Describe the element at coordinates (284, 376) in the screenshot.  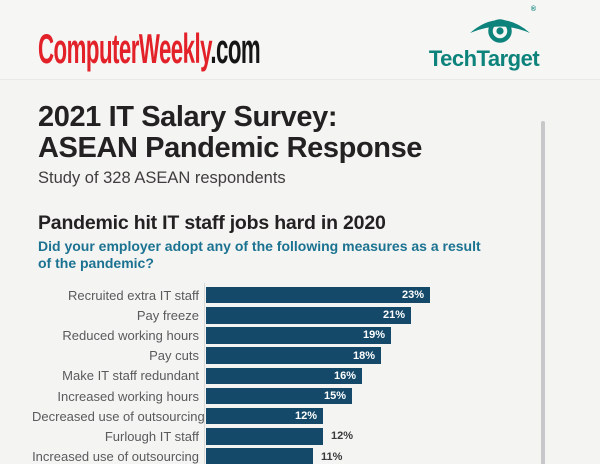
I see `bar: 16%` at that location.